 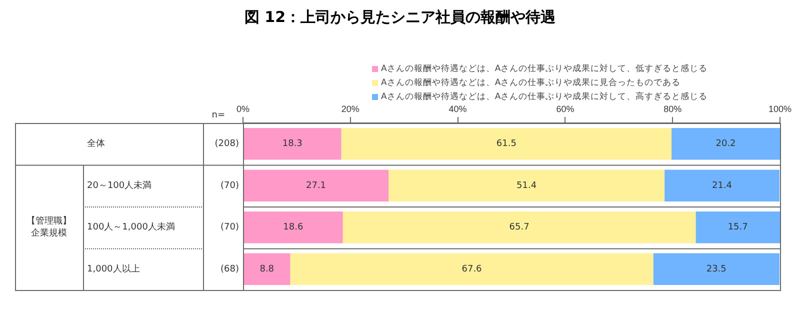 I want to click on x-tick-label: 0%, so click(x=243, y=109).